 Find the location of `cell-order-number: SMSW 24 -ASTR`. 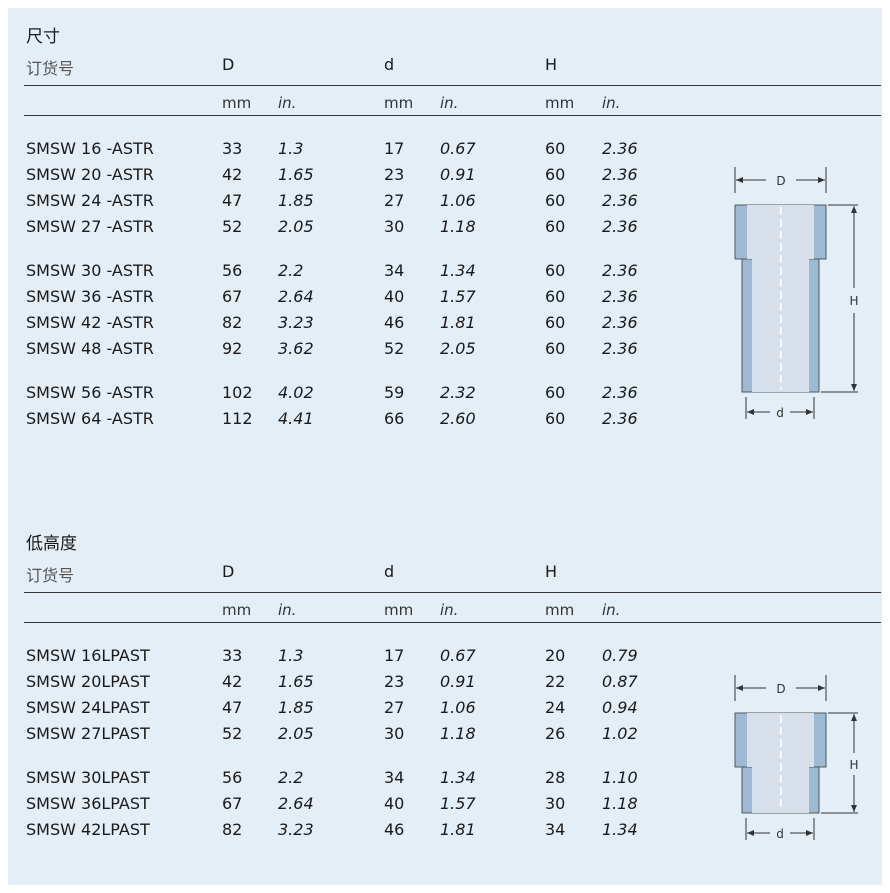

cell-order-number: SMSW 24 -ASTR is located at coordinates (90, 200).